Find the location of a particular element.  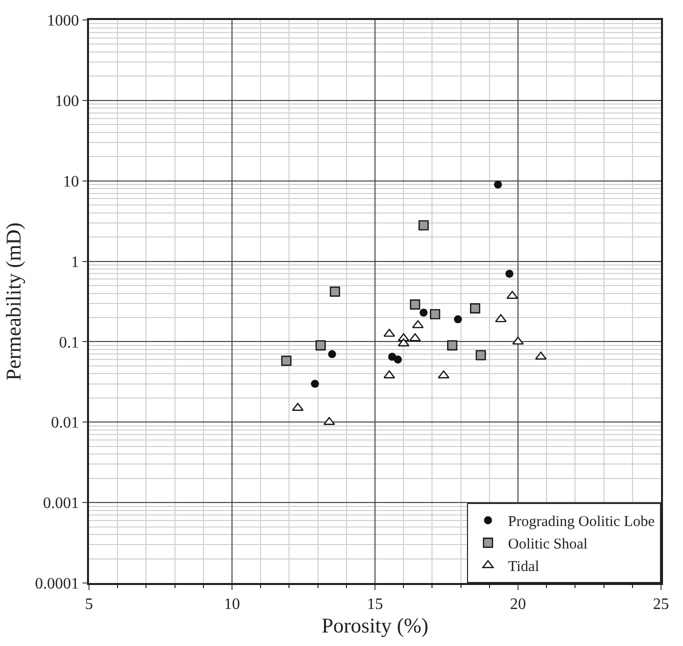

y-tick-label: 10 is located at coordinates (71, 181).